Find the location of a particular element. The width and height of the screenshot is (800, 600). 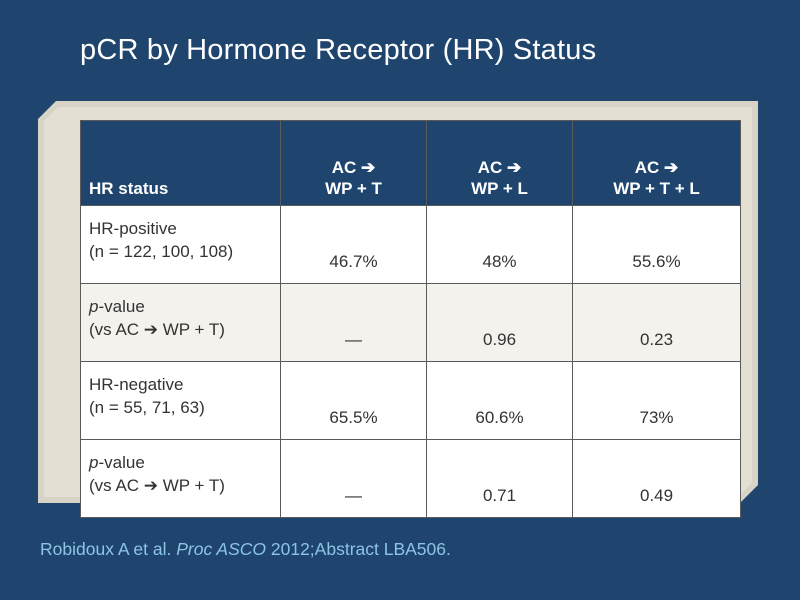

header-line-2: WP + T + L is located at coordinates (656, 188).